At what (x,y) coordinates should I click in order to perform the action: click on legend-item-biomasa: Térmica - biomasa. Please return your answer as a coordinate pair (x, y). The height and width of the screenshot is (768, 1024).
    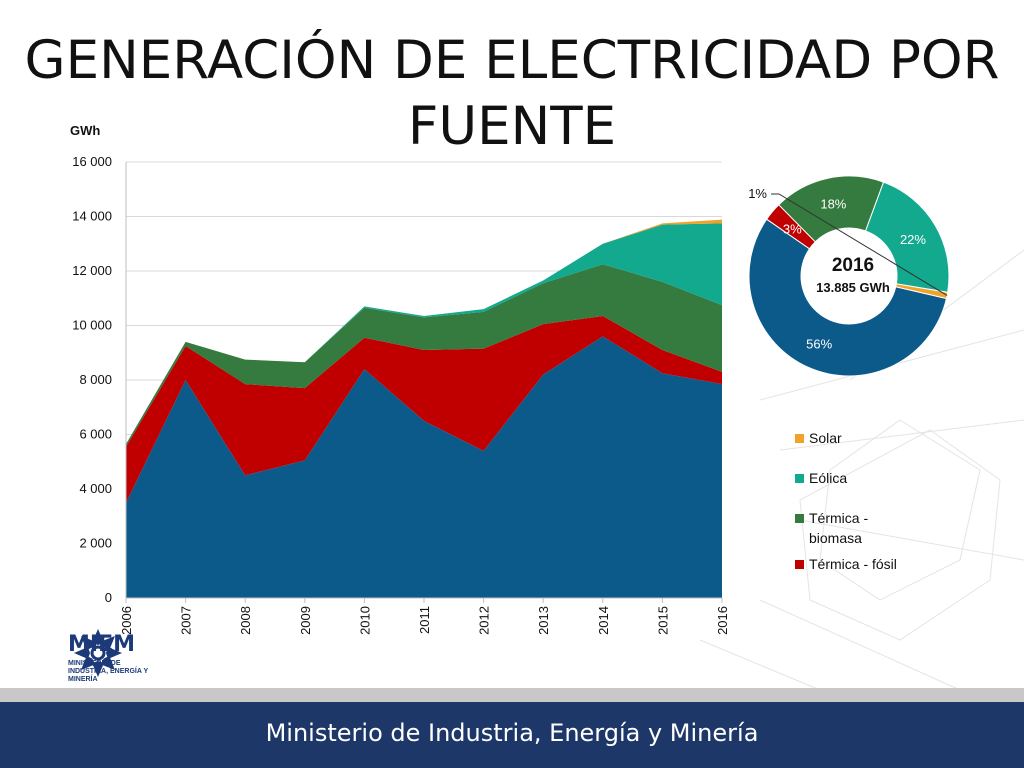
    Looking at the image, I should click on (852, 528).